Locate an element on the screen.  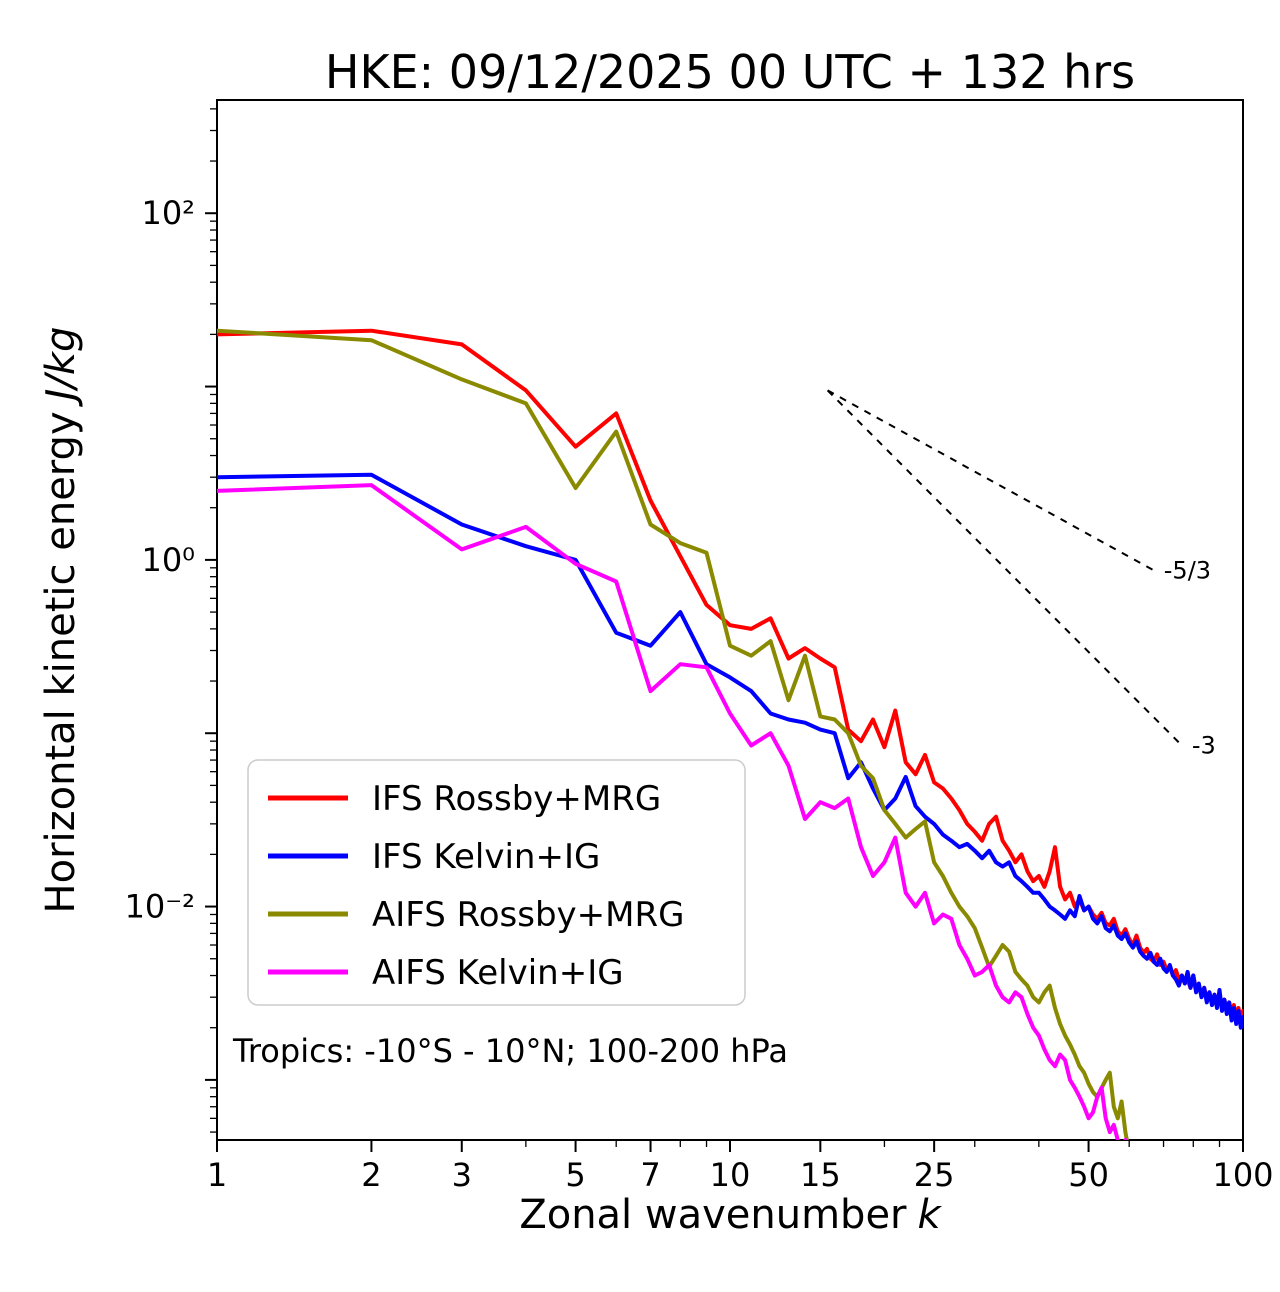
y-axis-label-text: Horizontal kinetic energy is located at coordinates (61, 662).